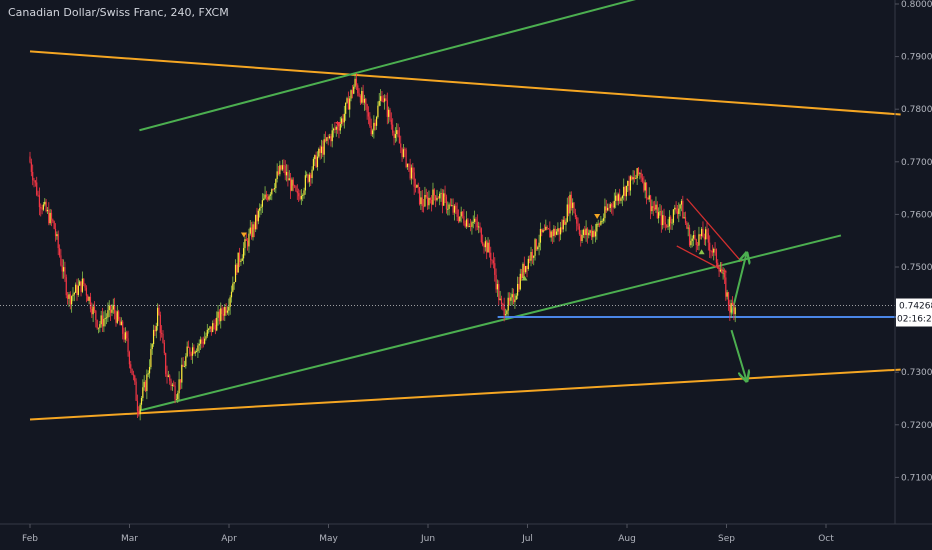 The image size is (932, 550). What do you see at coordinates (465, 83) in the screenshot?
I see `orange-upper-trendline` at bounding box center [465, 83].